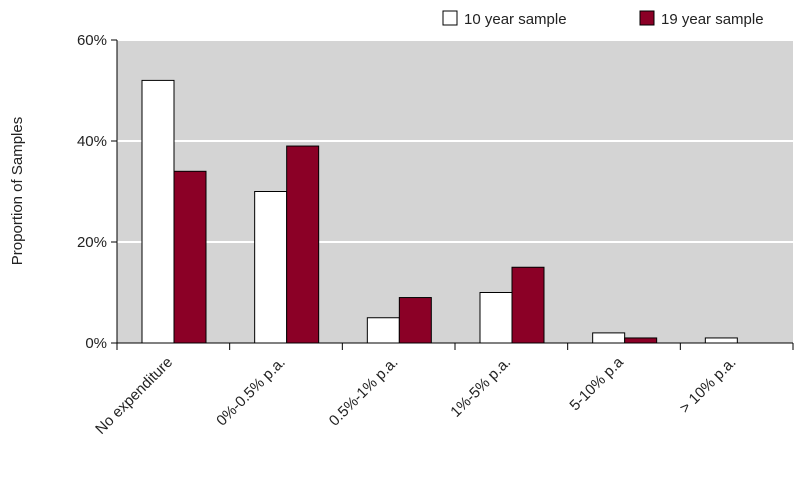 This screenshot has height=477, width=794. I want to click on x-category-label: > 10% p.a., so click(707, 385).